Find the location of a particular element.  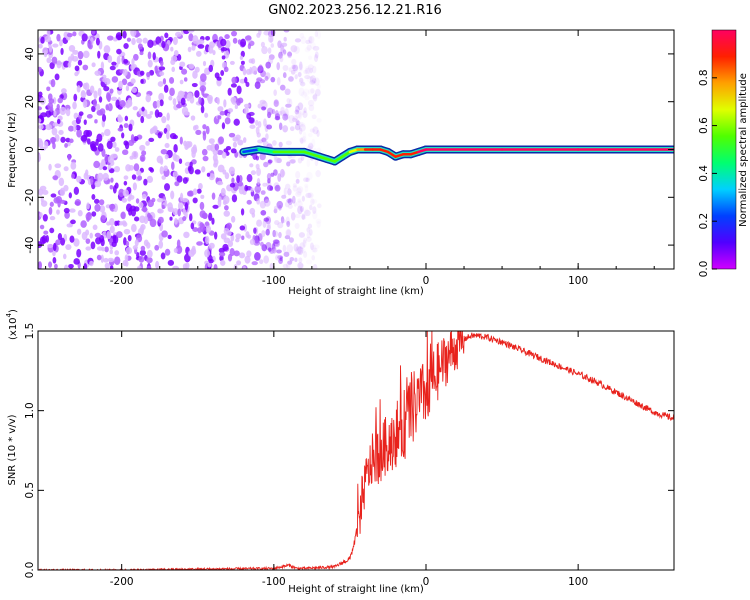

colorbar-tick-label: 0.0 is located at coordinates (704, 269).